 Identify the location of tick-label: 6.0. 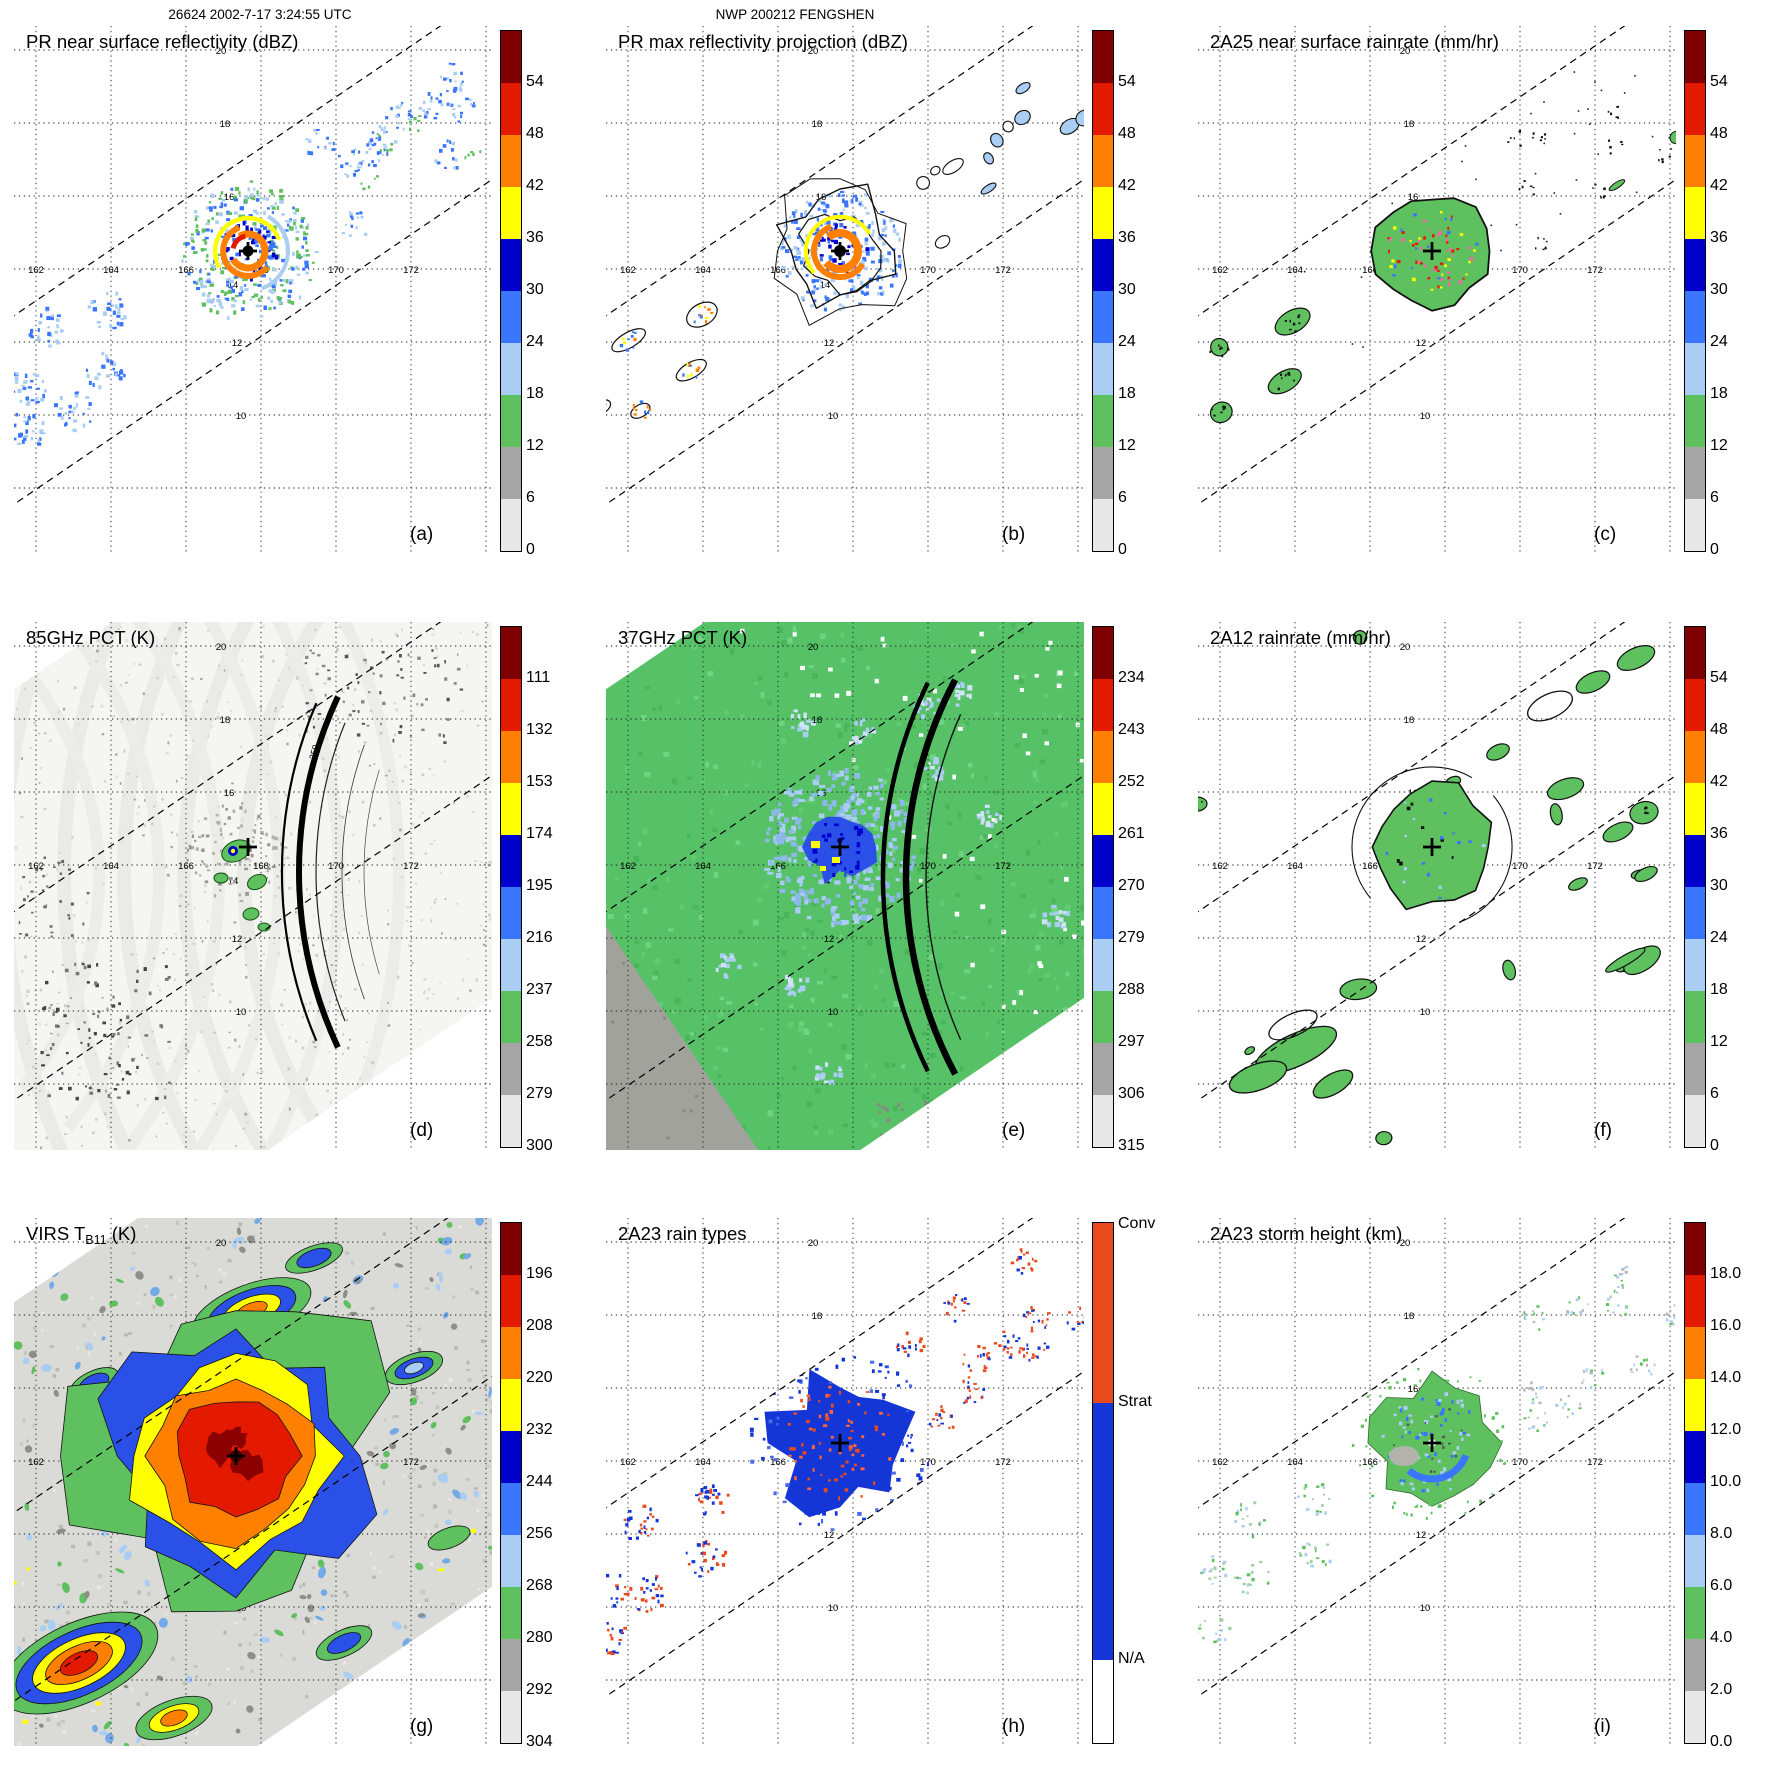
(1721, 1585).